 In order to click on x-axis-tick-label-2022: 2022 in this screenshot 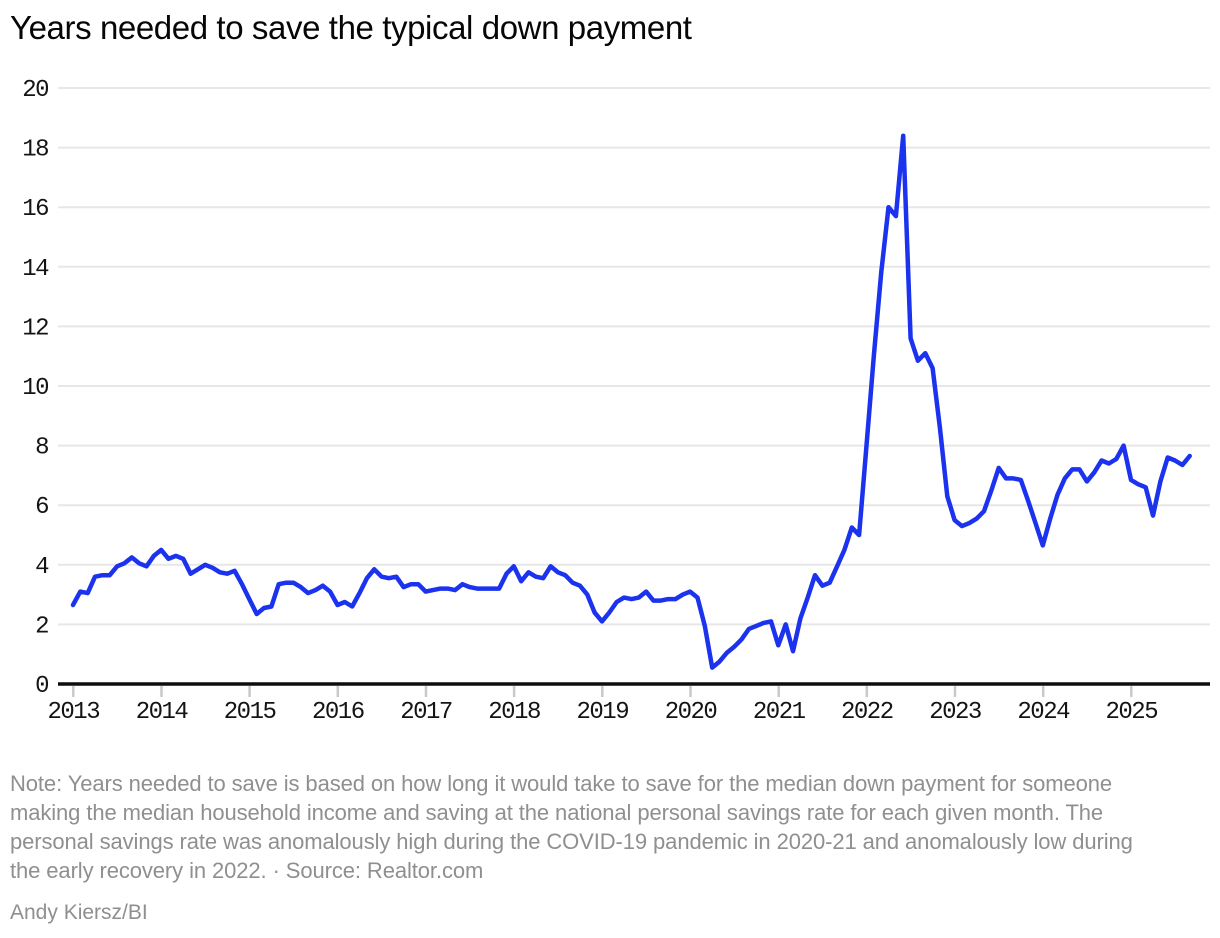, I will do `click(867, 712)`.